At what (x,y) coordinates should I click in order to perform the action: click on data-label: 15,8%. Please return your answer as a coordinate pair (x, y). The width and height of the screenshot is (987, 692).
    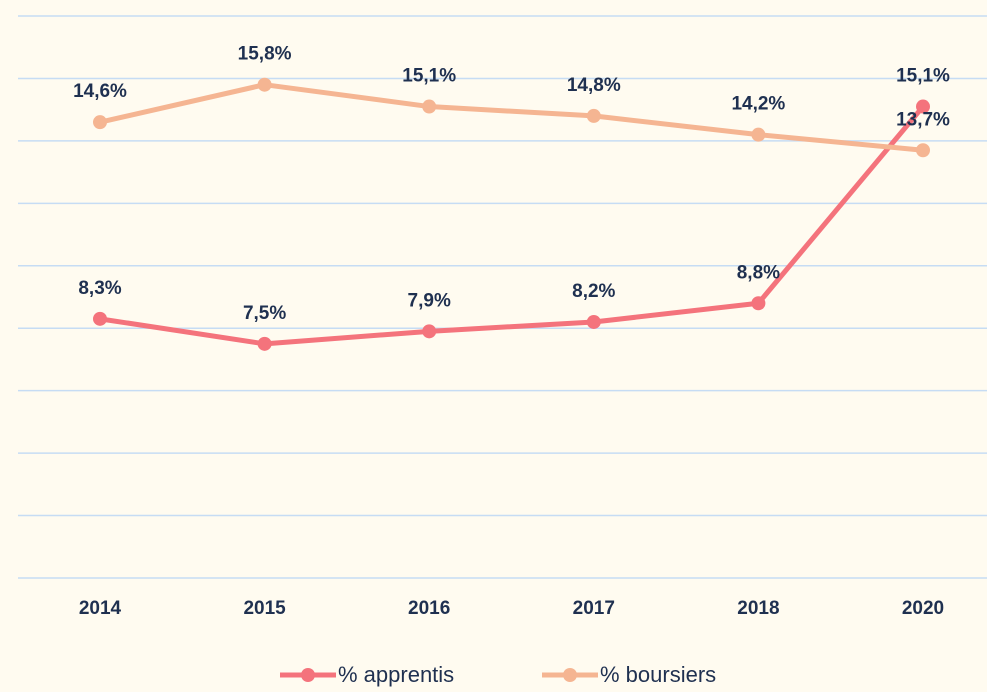
    Looking at the image, I should click on (265, 54).